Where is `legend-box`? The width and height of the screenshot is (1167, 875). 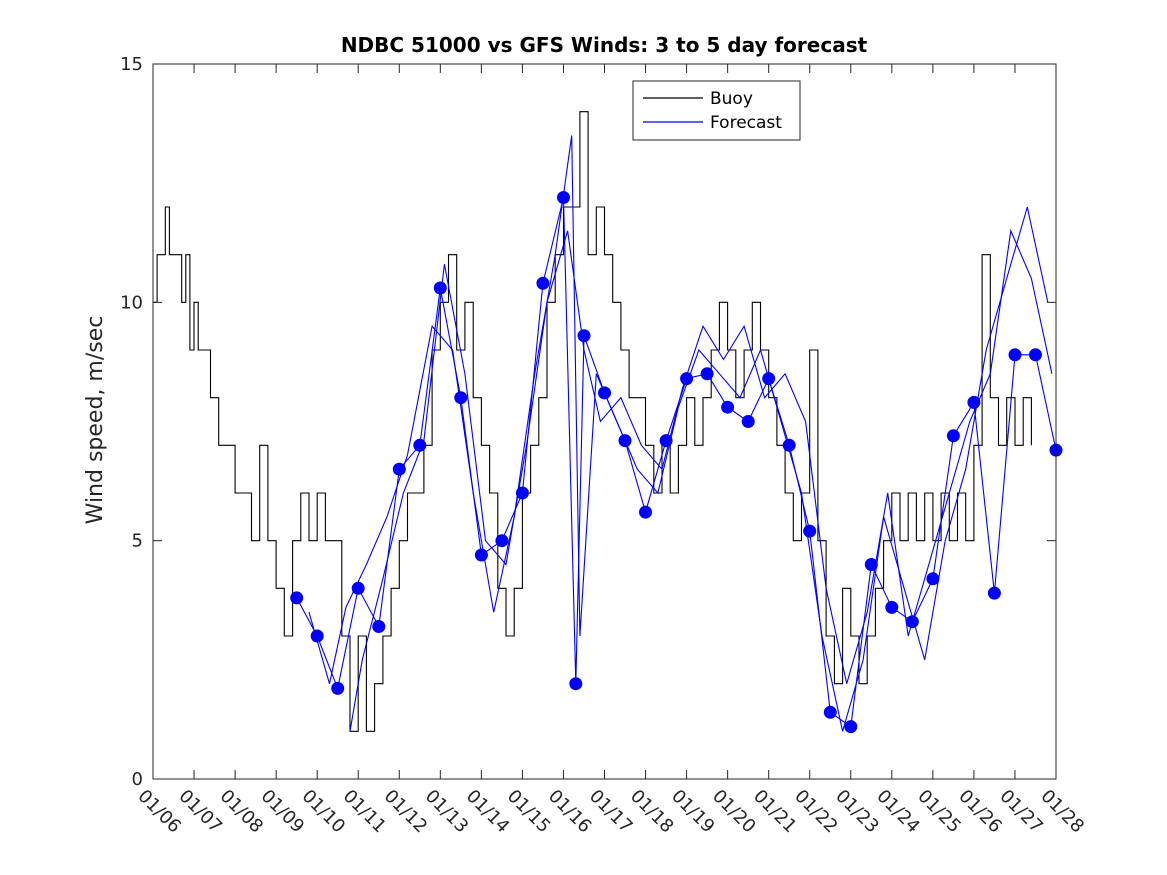
legend-box is located at coordinates (716, 110).